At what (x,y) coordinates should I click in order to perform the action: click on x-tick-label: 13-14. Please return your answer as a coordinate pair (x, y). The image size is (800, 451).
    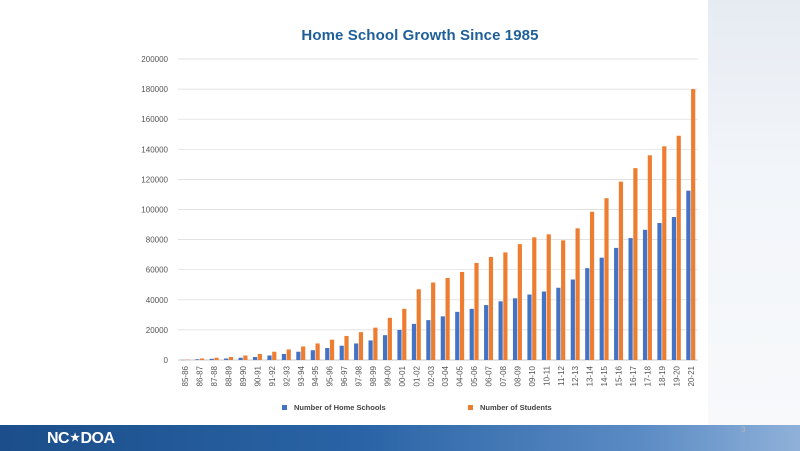
    Looking at the image, I should click on (590, 375).